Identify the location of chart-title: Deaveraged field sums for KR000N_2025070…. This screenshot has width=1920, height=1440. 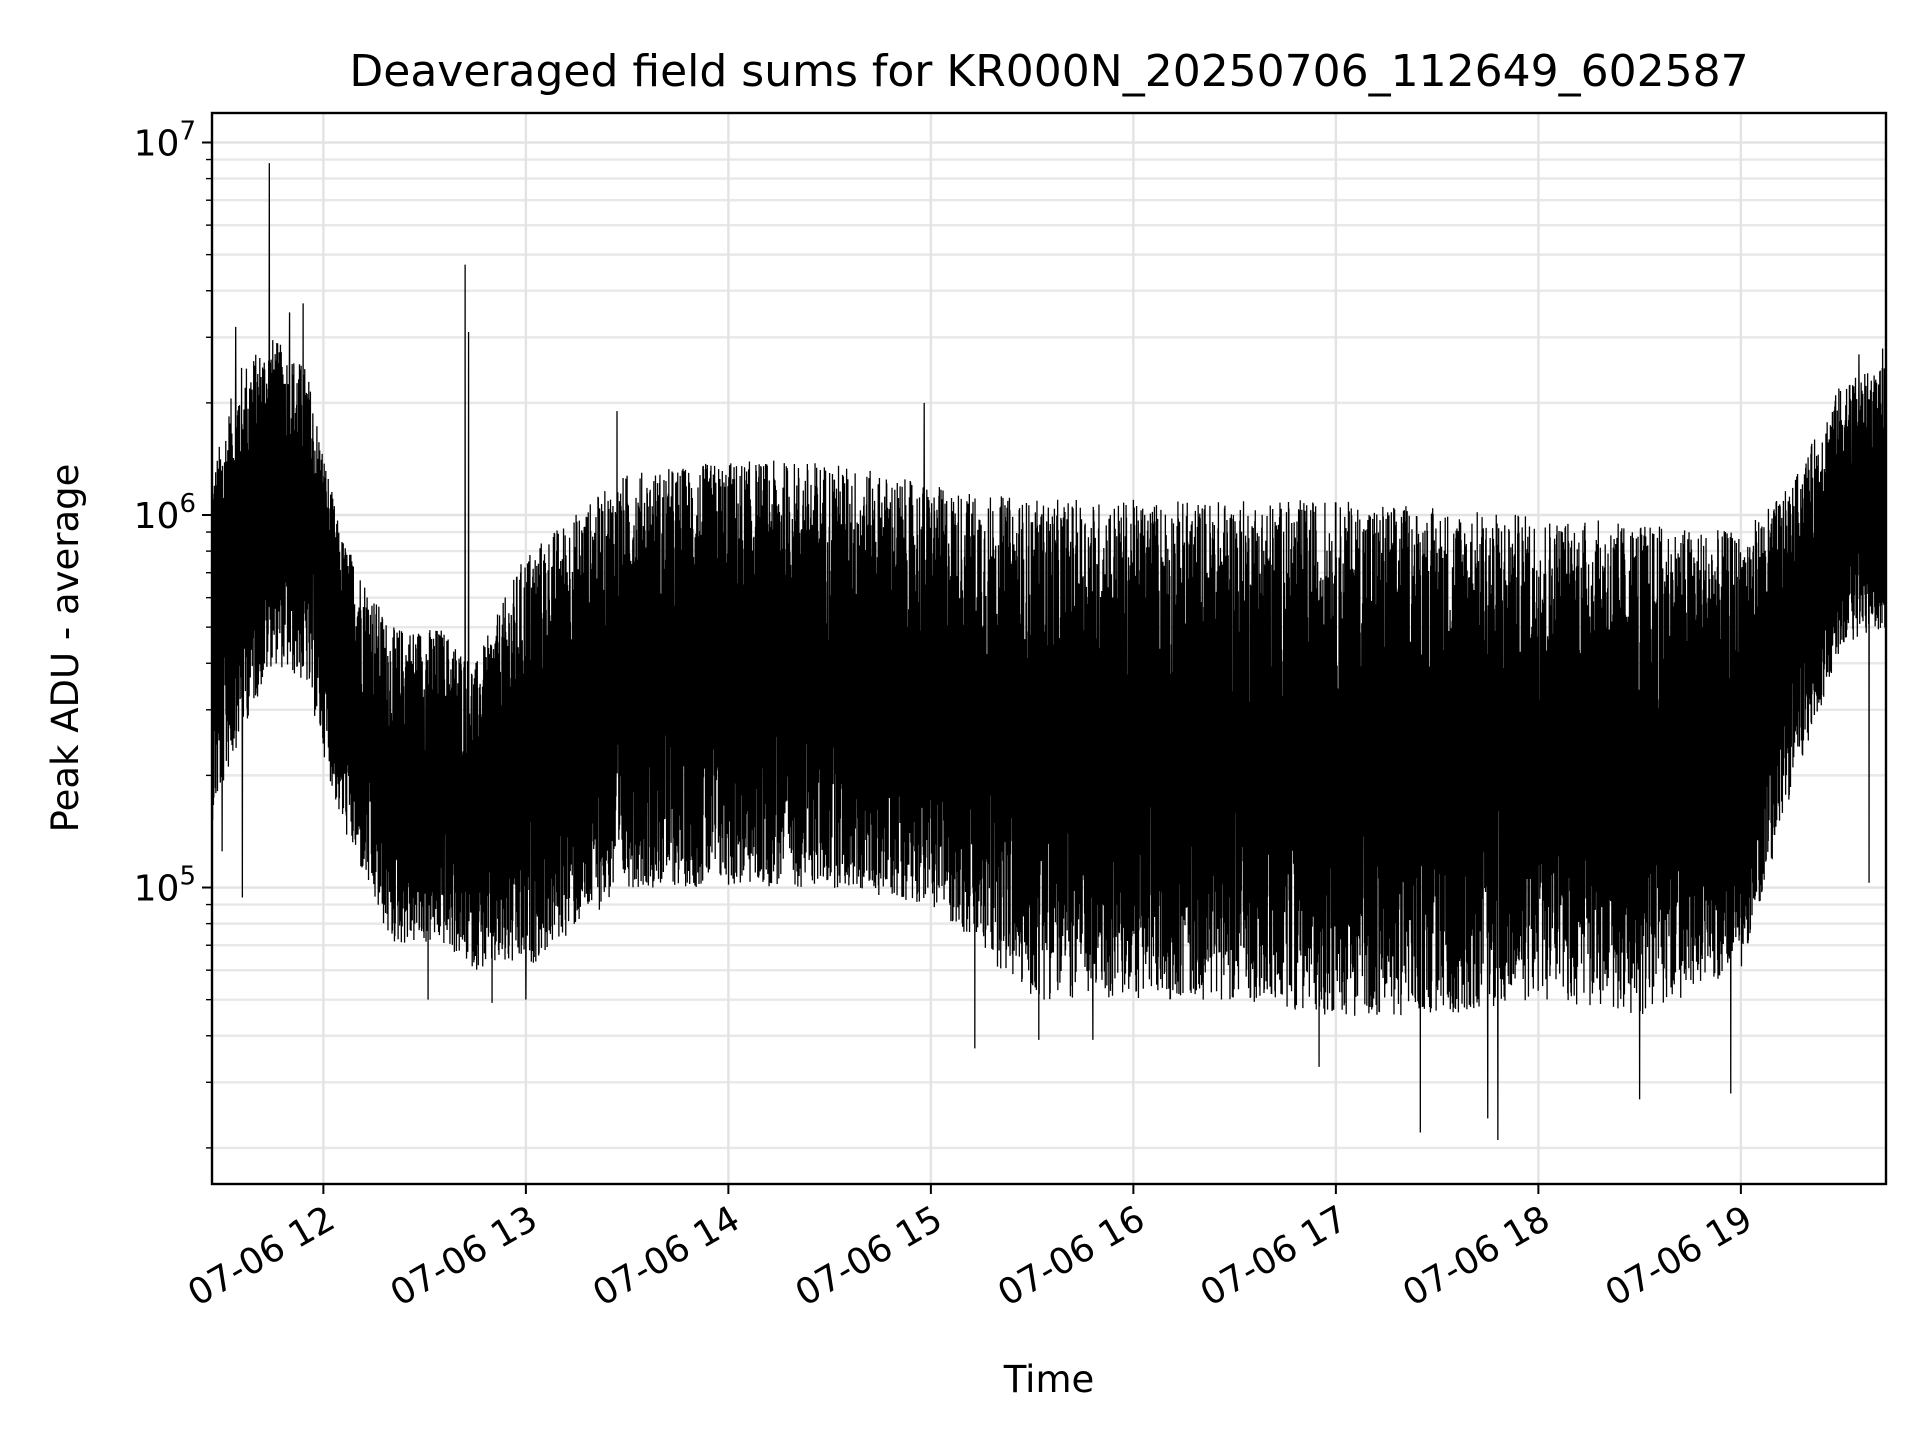
(1048, 71).